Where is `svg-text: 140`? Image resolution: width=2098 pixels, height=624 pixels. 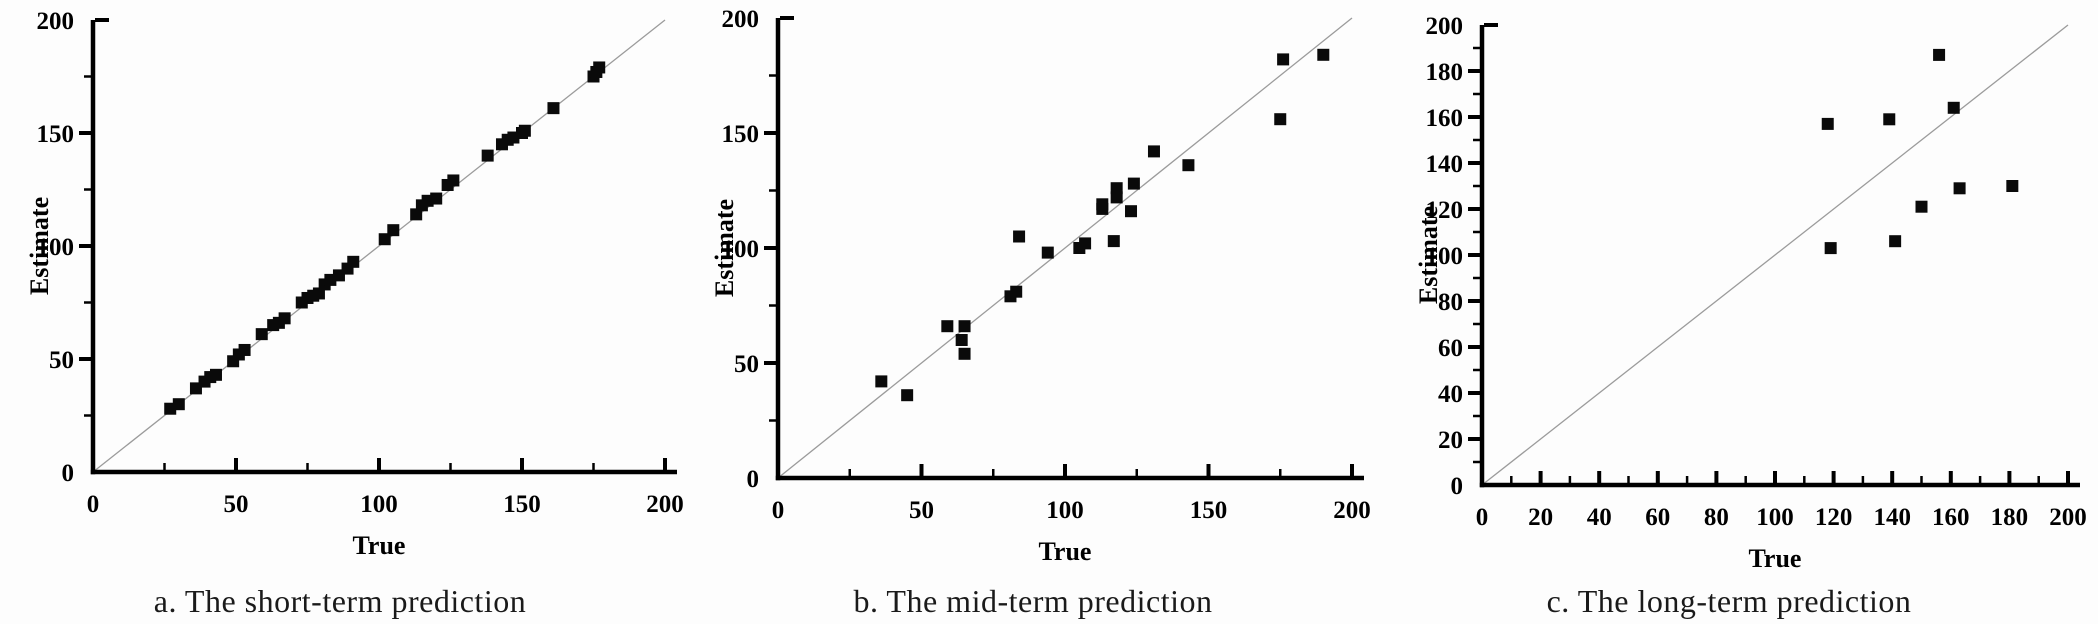 svg-text: 140 is located at coordinates (1445, 164).